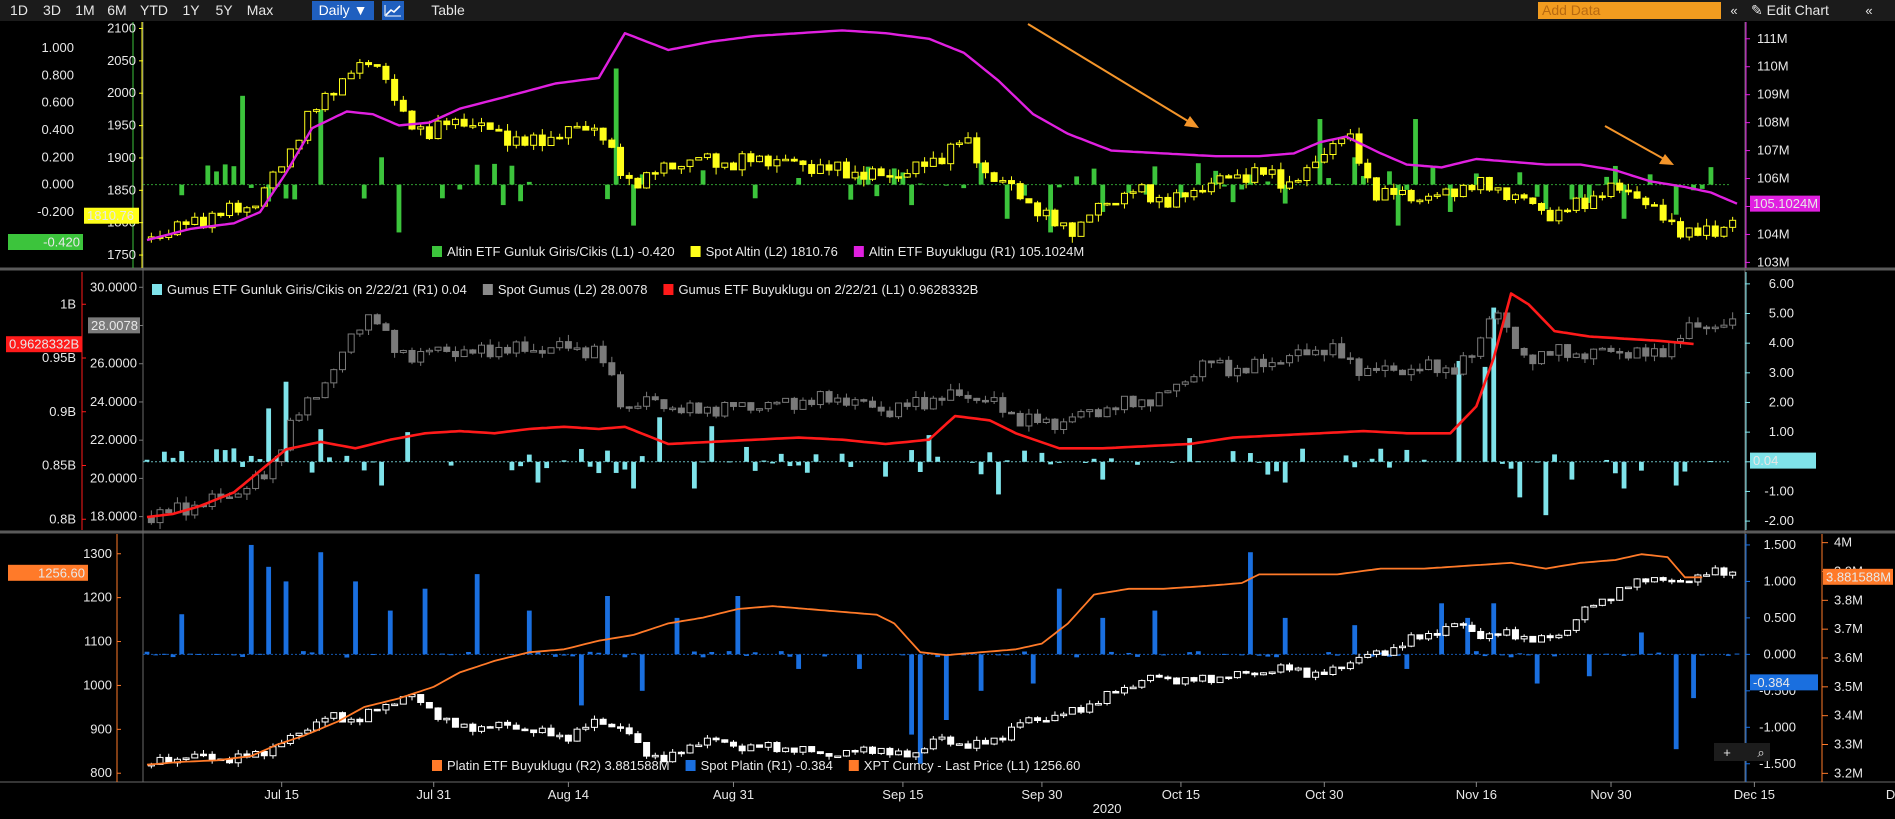 The height and width of the screenshot is (819, 1895). I want to click on gold-price-axis-label: 2100, so click(121, 27).